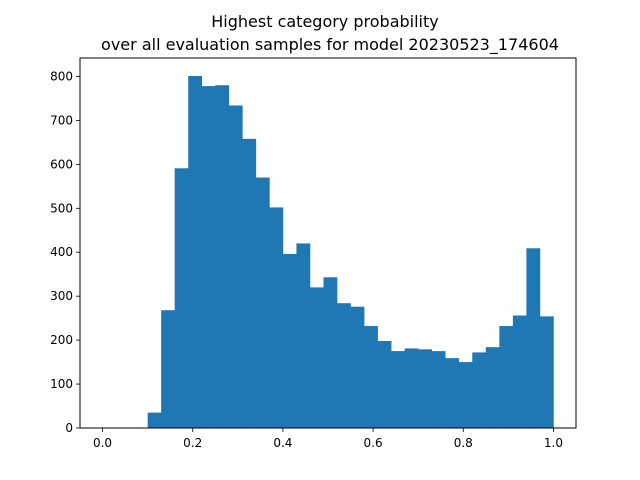 This screenshot has width=640, height=480. I want to click on y-tick-label-4: 400, so click(61, 252).